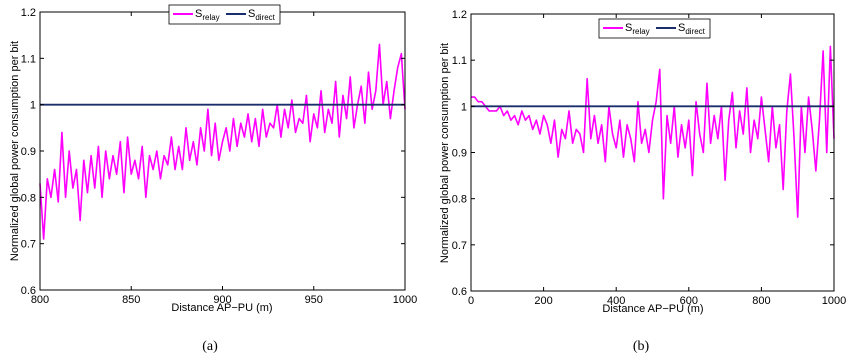 Image resolution: width=846 pixels, height=361 pixels. Describe the element at coordinates (459, 292) in the screenshot. I see `y-tick-label-b: 0.6` at that location.